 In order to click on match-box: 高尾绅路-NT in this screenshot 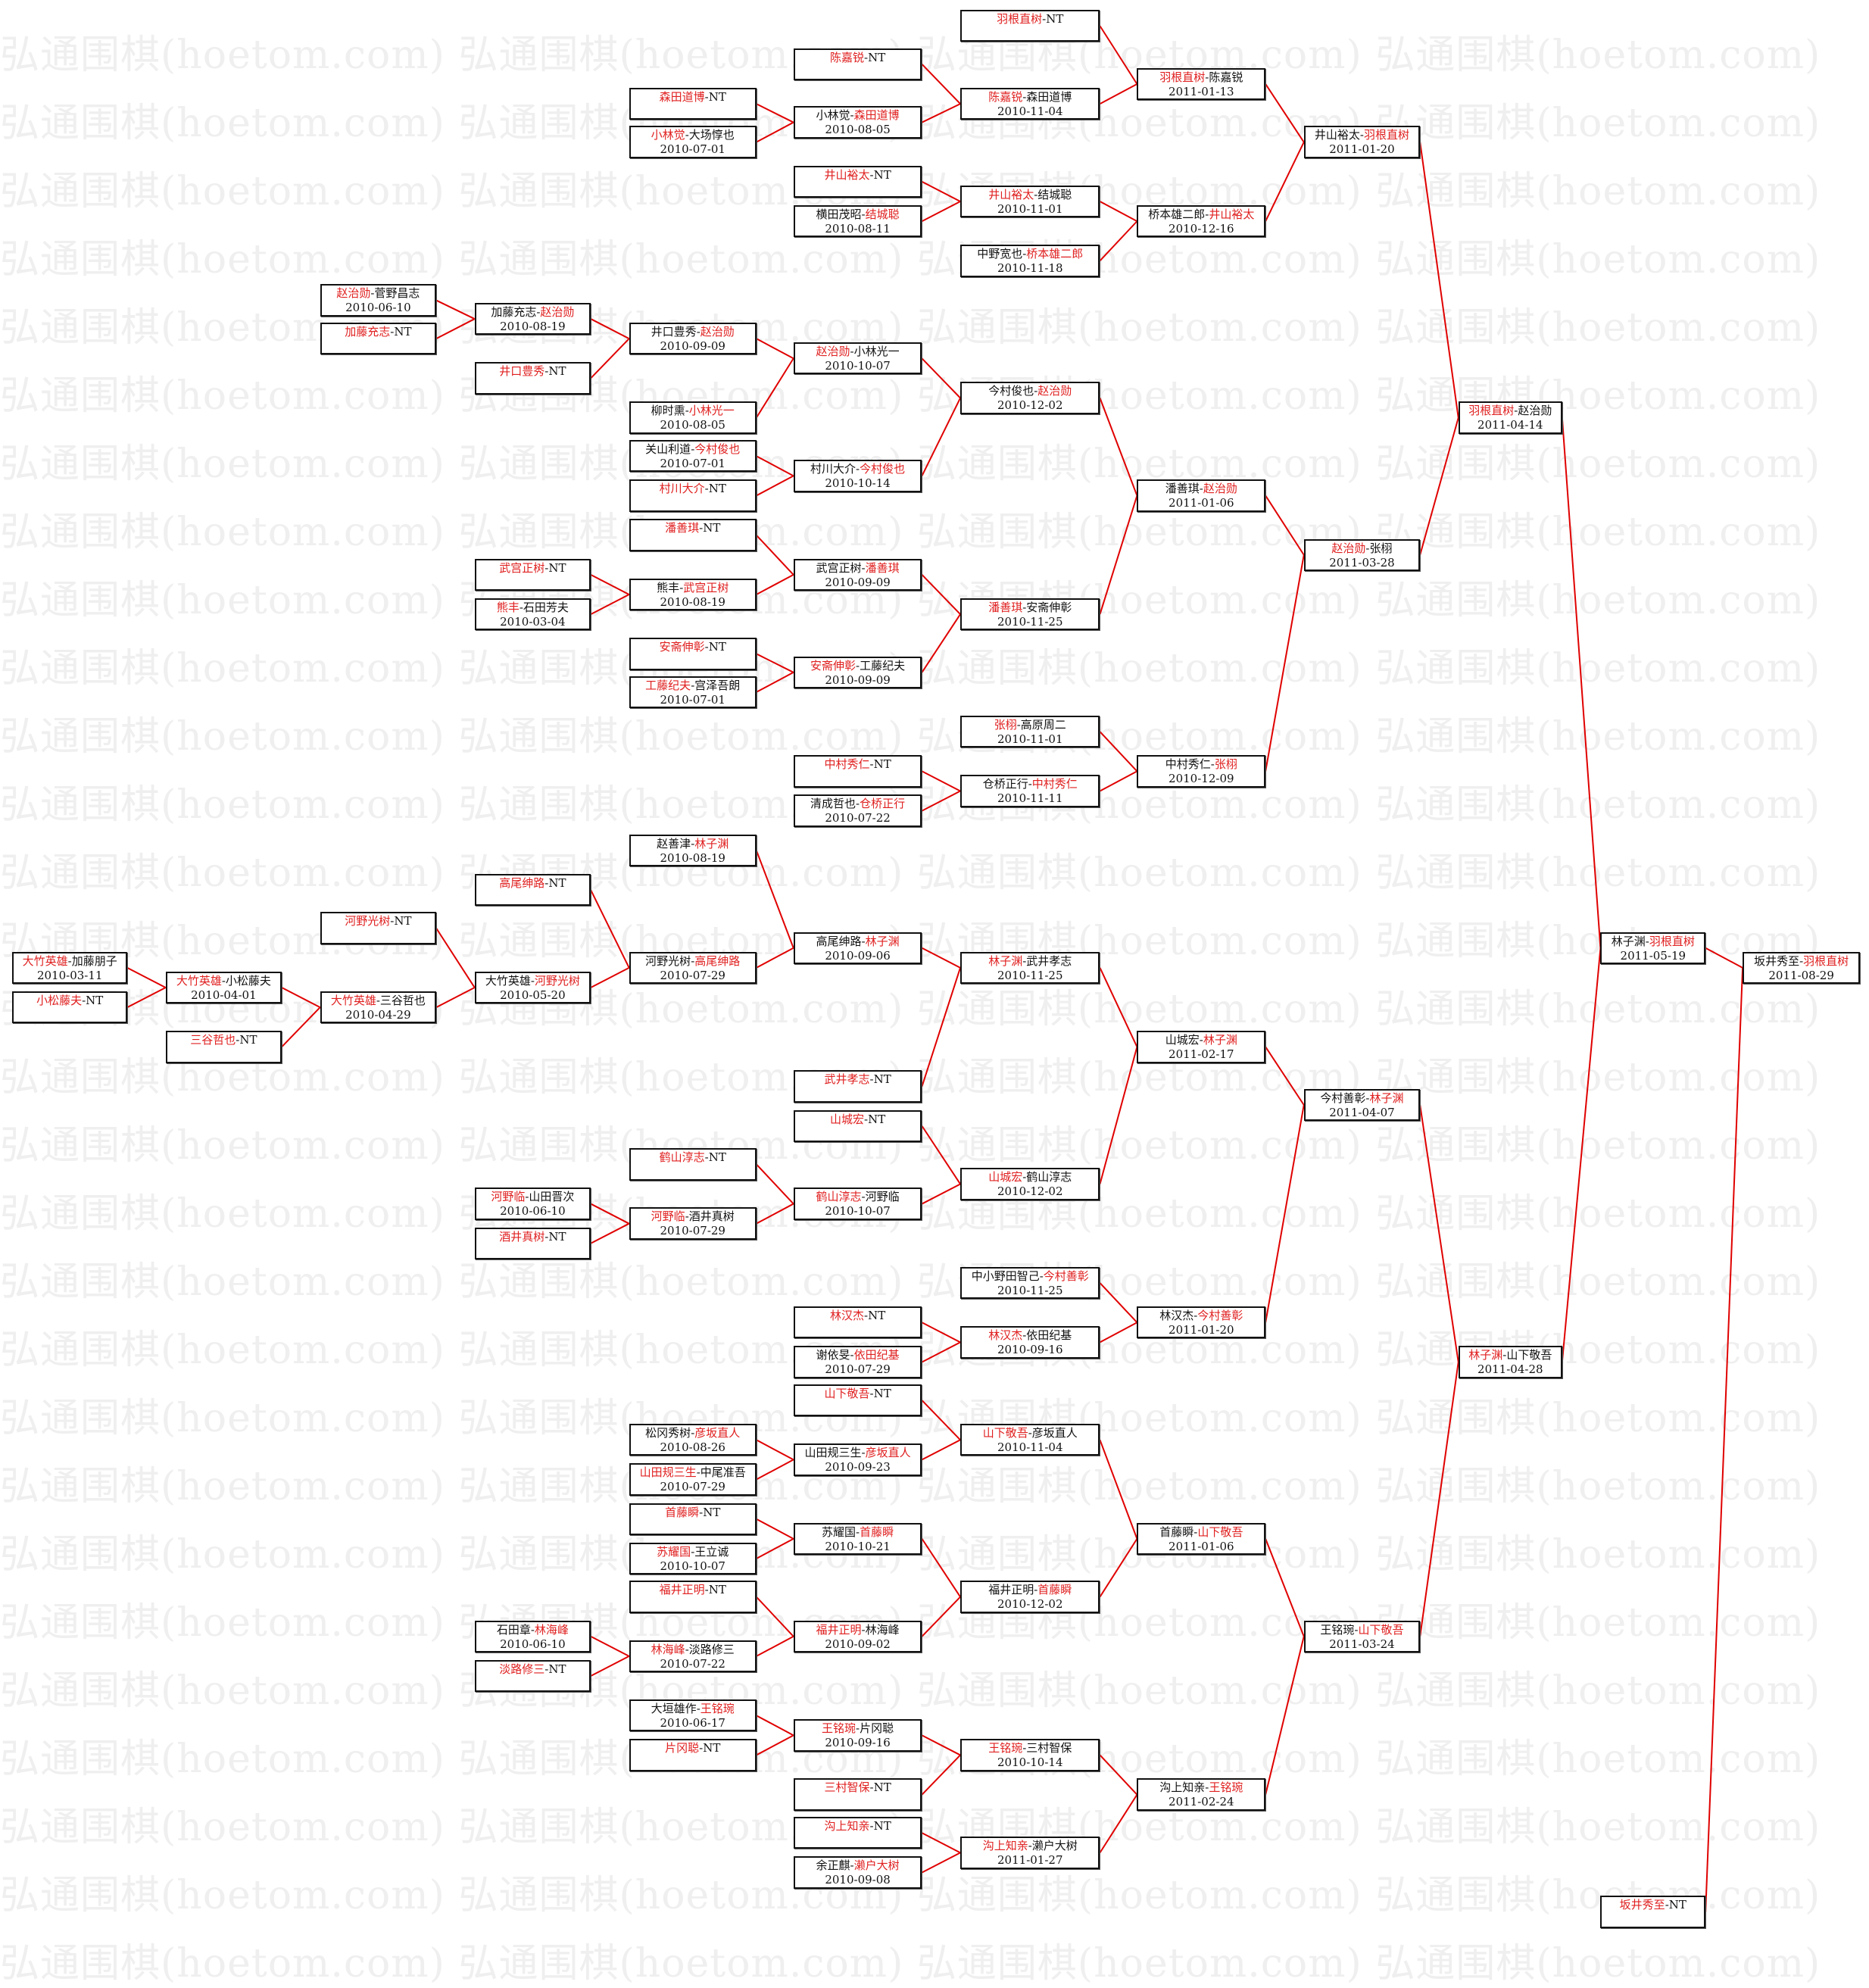, I will do `click(532, 890)`.